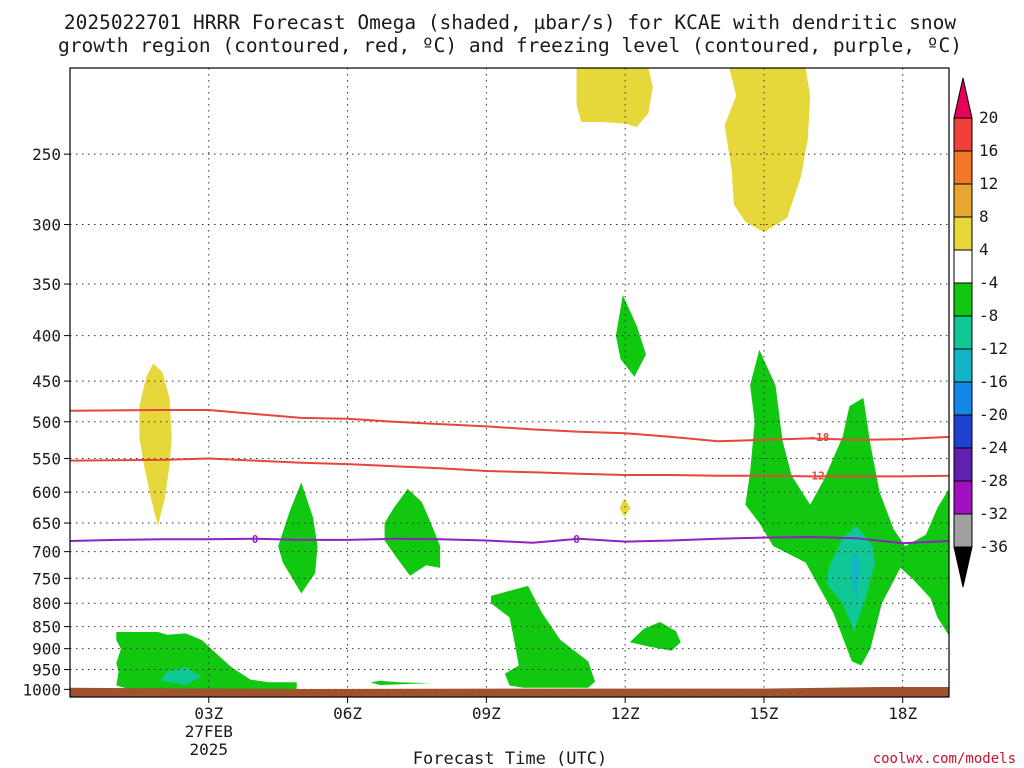 The height and width of the screenshot is (768, 1024). What do you see at coordinates (984, 216) in the screenshot?
I see `colorbar-label: 8` at bounding box center [984, 216].